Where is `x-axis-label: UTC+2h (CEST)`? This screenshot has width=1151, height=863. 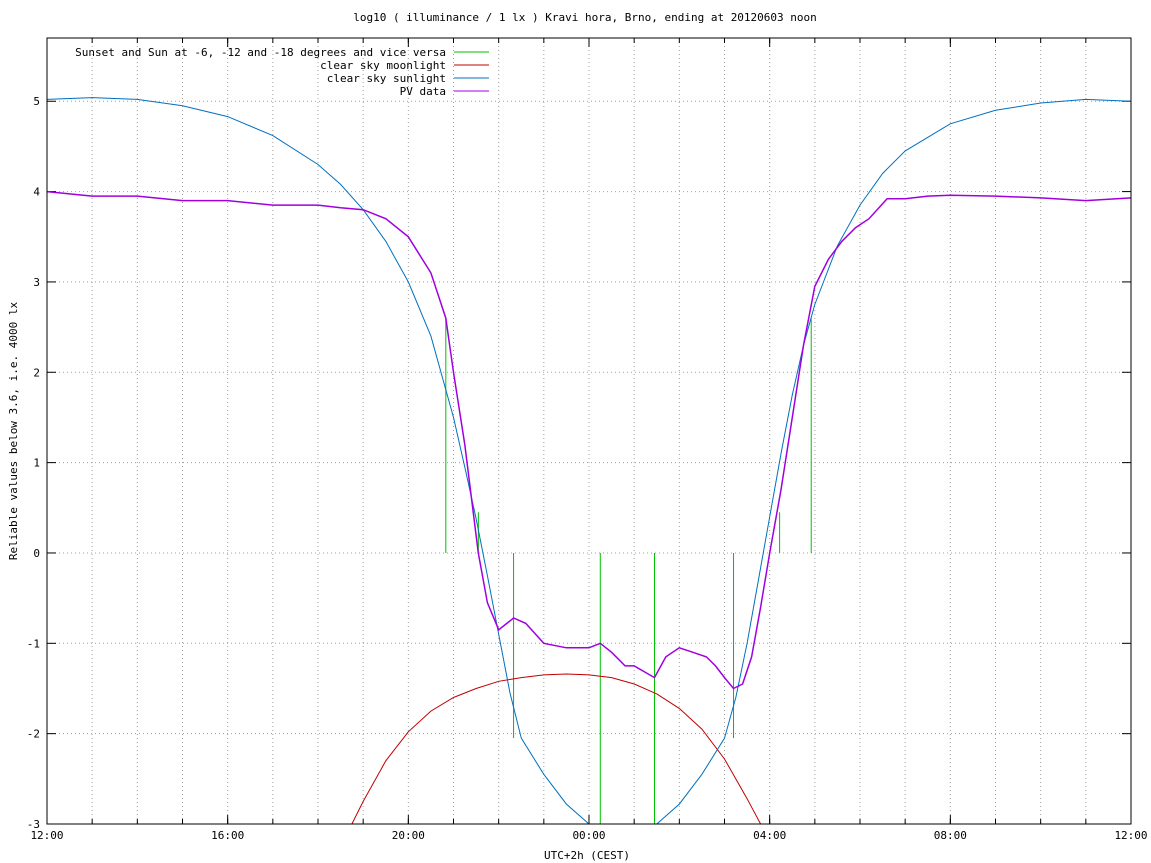
x-axis-label: UTC+2h (CEST) is located at coordinates (587, 855).